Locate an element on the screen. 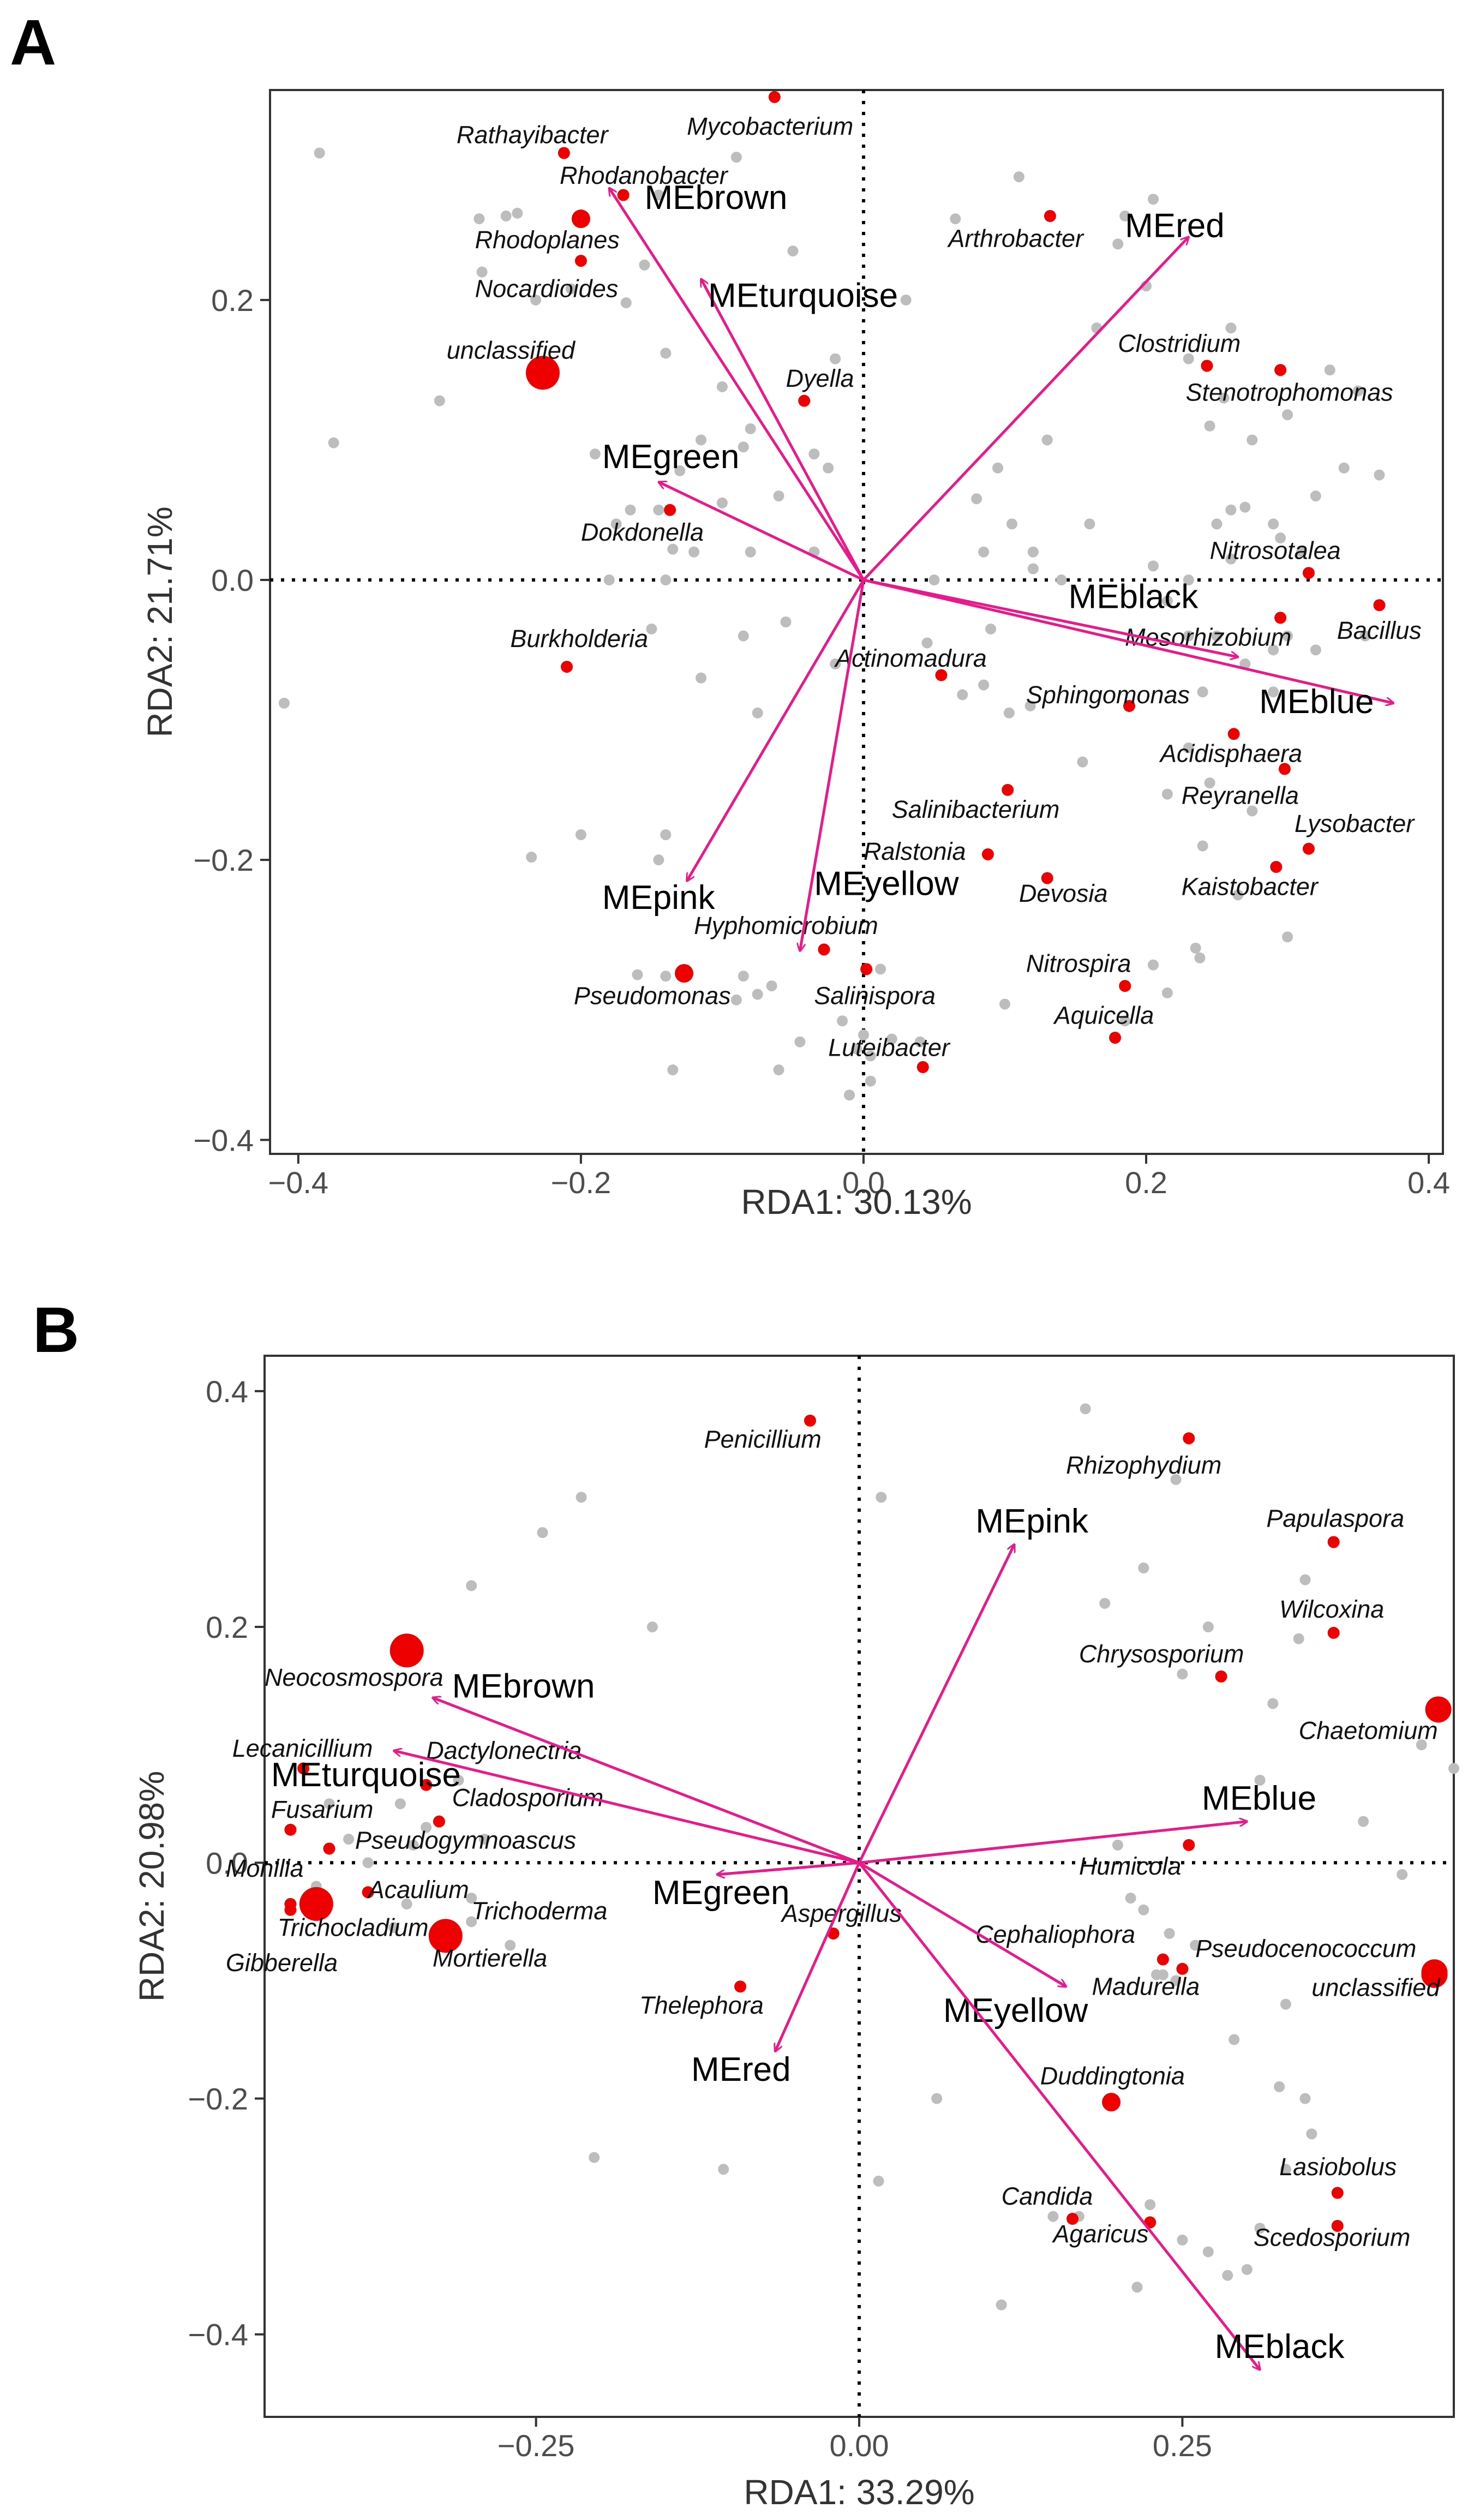  panel-a-taxon-label-actinomadura: Actinomadura is located at coordinates (910, 658).